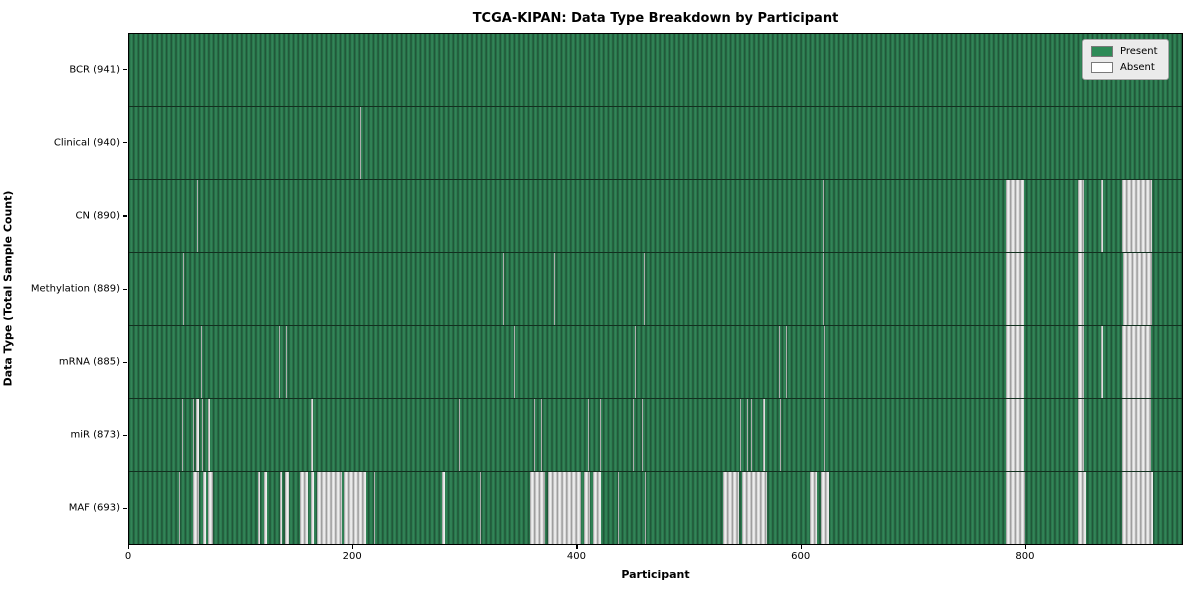 The width and height of the screenshot is (1200, 600). Describe the element at coordinates (128, 556) in the screenshot. I see `x-tick-label: 0` at that location.